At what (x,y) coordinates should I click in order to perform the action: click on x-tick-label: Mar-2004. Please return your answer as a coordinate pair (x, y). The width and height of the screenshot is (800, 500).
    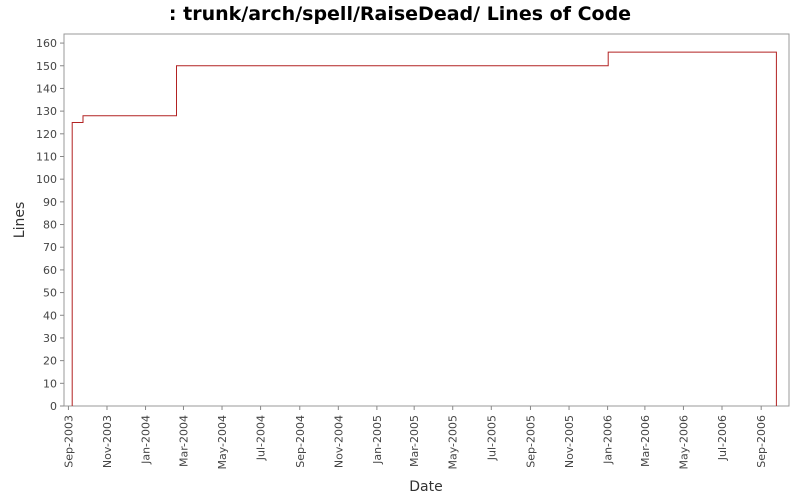
    Looking at the image, I should click on (183, 441).